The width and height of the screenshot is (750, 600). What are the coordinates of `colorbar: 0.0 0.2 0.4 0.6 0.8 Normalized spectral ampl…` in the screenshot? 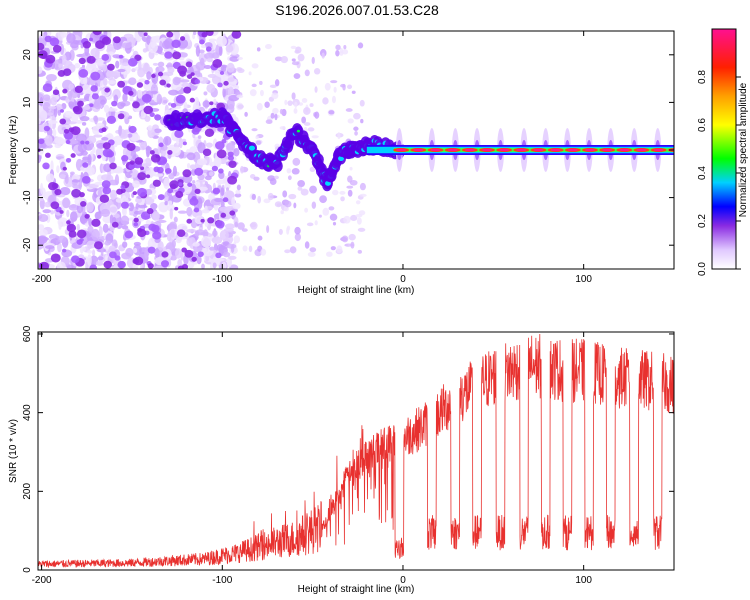 It's located at (723, 152).